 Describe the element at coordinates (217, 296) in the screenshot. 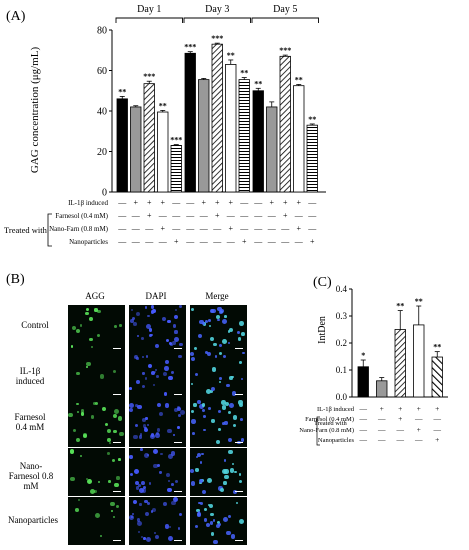

I see `col-label-merge: Merge` at that location.